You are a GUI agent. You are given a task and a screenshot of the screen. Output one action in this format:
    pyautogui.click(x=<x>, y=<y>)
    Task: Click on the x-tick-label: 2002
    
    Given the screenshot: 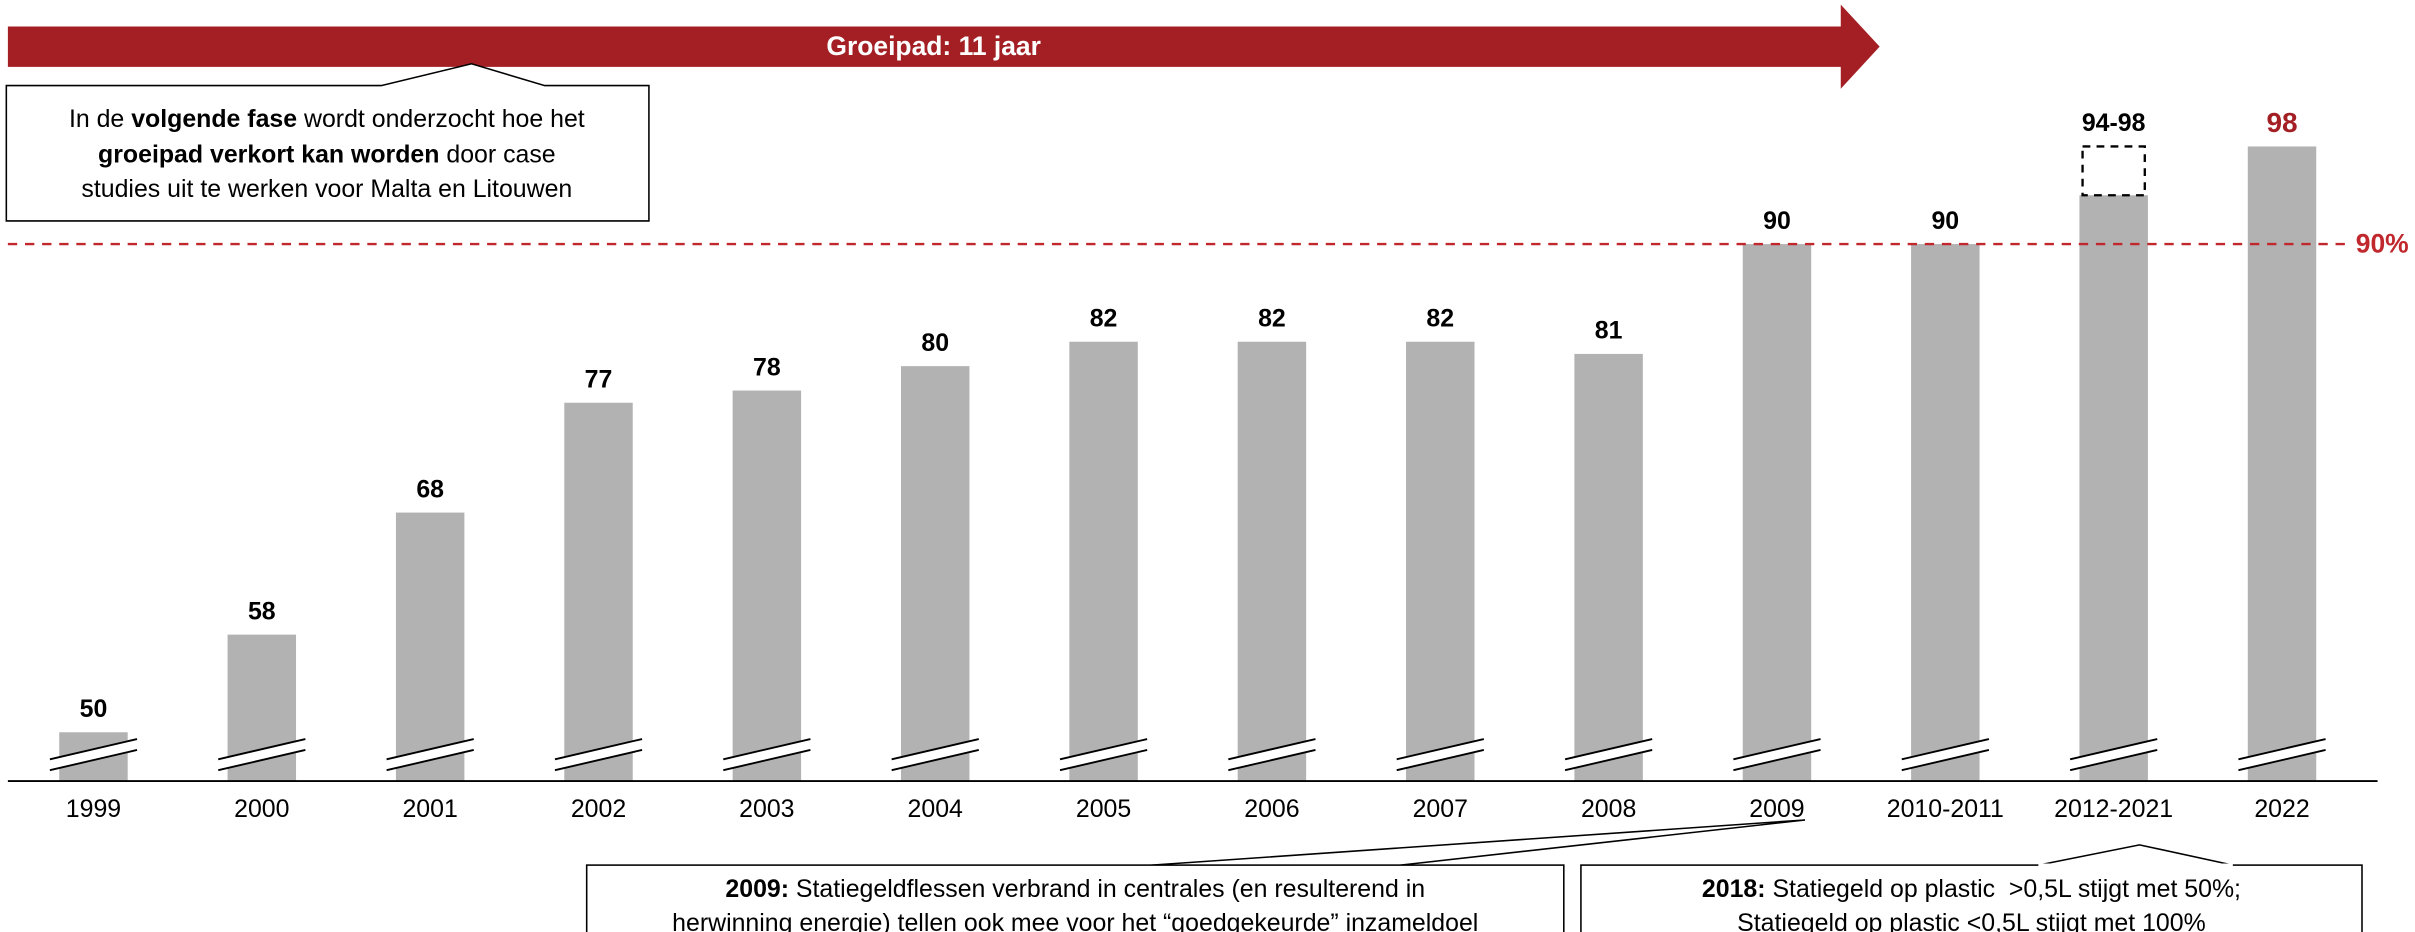 What is the action you would take?
    pyautogui.click(x=598, y=809)
    